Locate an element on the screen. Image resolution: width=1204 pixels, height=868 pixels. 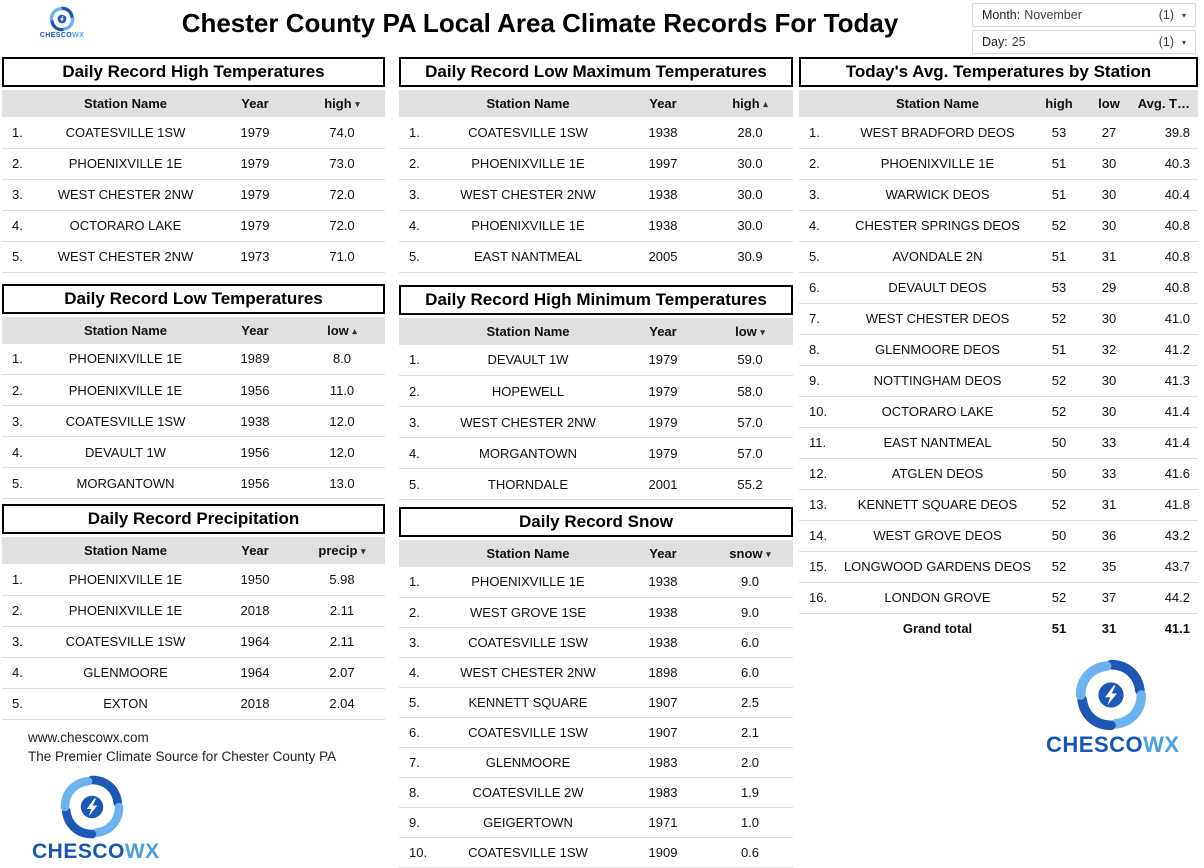
chescowx-logo-top: CHESCOWX is located at coordinates (62, 22).